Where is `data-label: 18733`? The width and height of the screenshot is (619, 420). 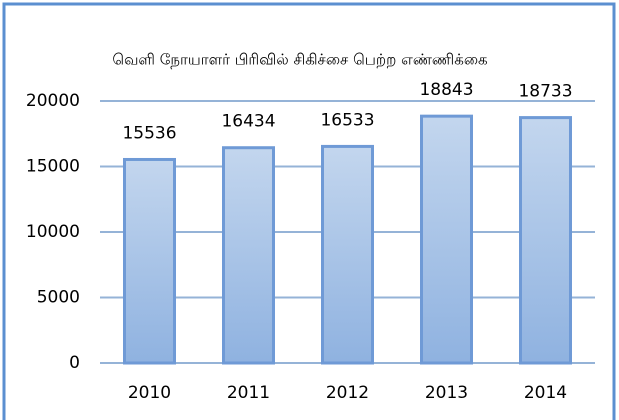
data-label: 18733 is located at coordinates (545, 92).